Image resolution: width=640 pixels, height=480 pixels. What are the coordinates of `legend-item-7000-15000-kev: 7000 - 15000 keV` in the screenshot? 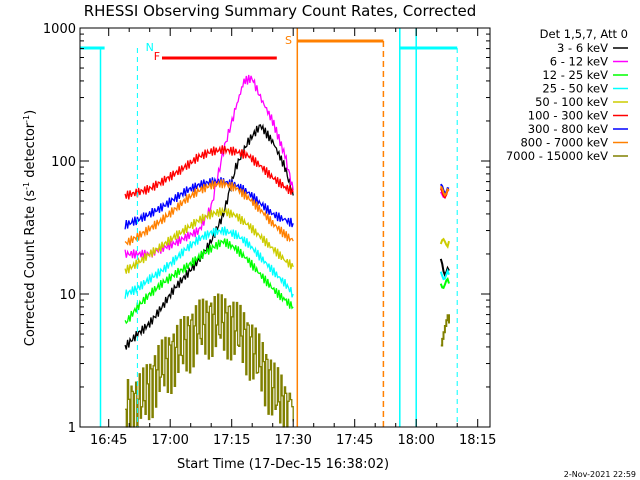 It's located at (557, 156).